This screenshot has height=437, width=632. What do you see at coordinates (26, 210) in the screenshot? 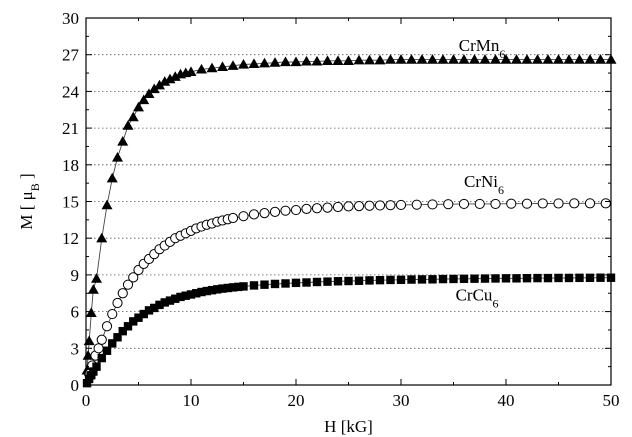
I see `y-axis-label-main: M [ μ` at bounding box center [26, 210].